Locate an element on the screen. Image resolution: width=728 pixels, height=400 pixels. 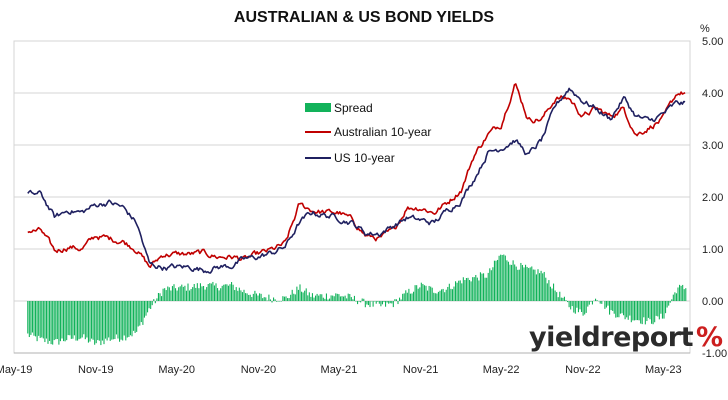
y-axis-unit-label: % is located at coordinates (705, 29).